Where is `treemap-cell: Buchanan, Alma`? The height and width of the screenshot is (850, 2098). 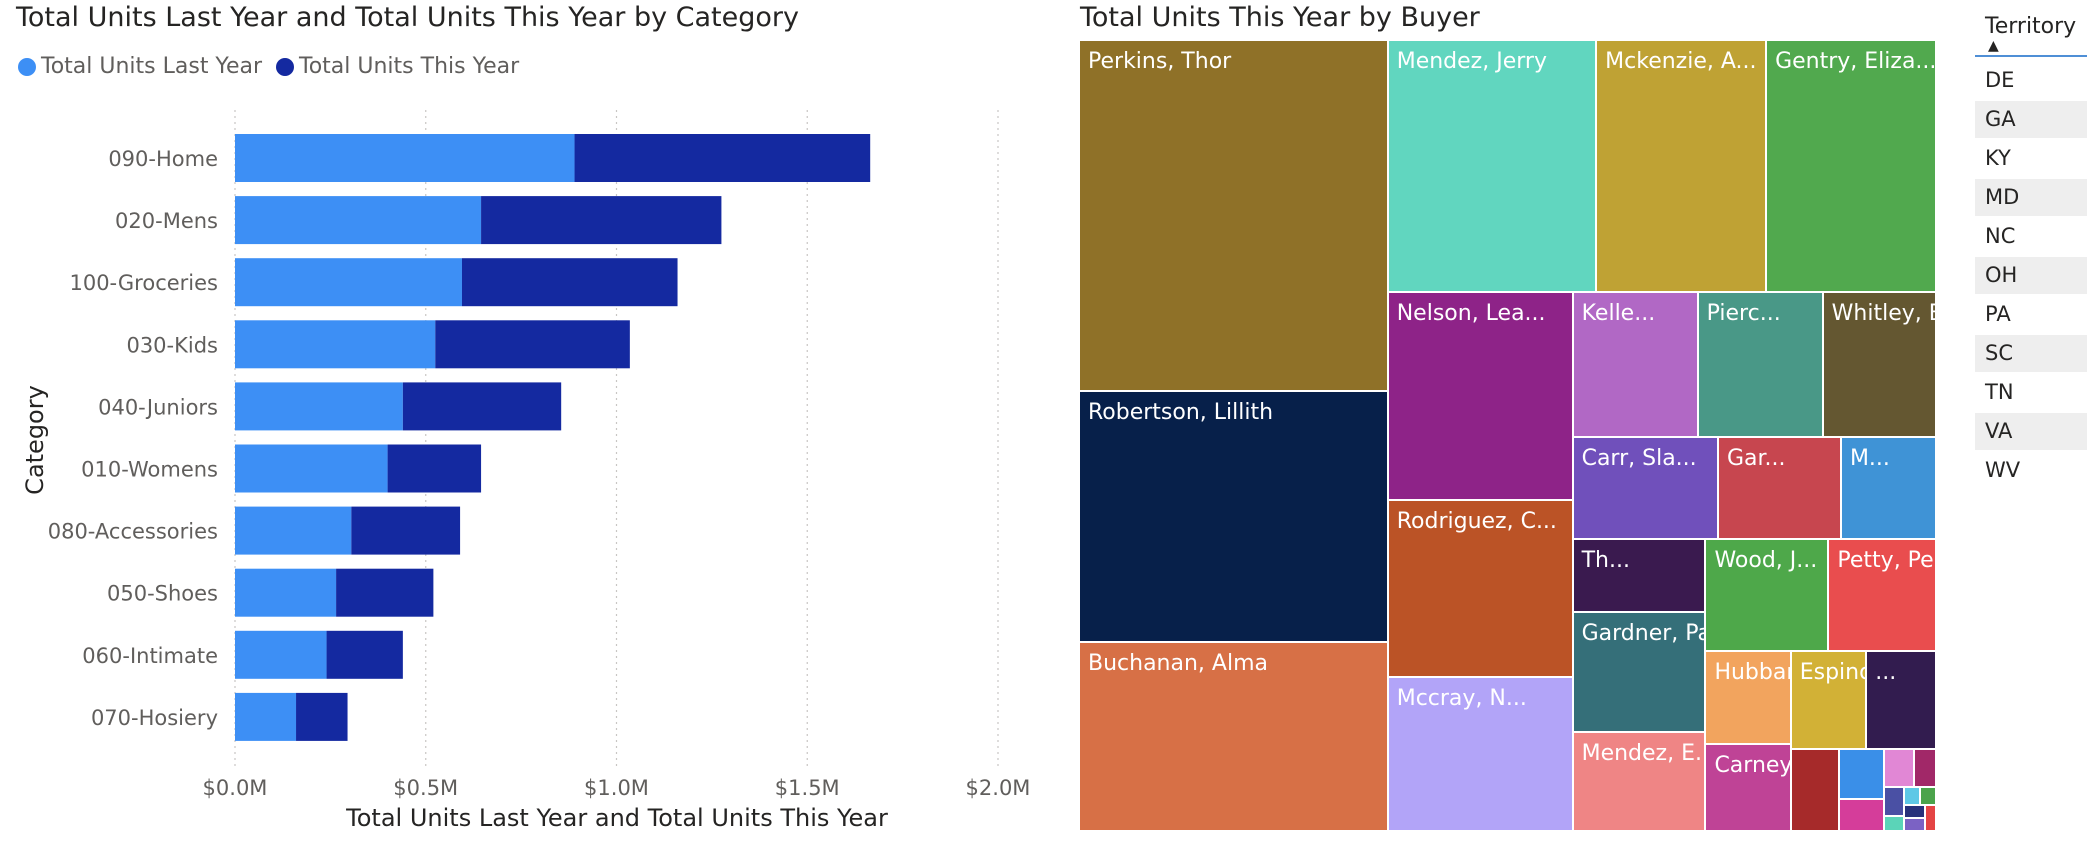 treemap-cell: Buchanan, Alma is located at coordinates (1233, 736).